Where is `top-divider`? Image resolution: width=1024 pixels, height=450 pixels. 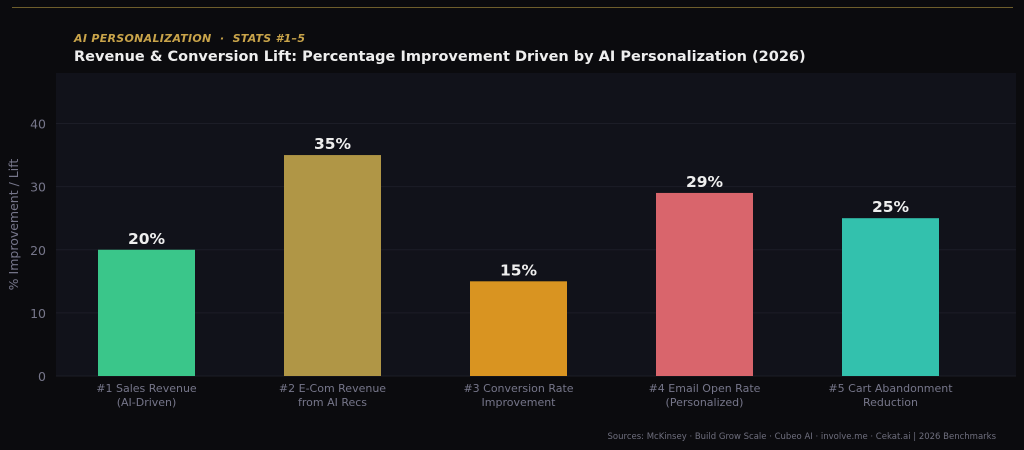
top-divider is located at coordinates (512, 7).